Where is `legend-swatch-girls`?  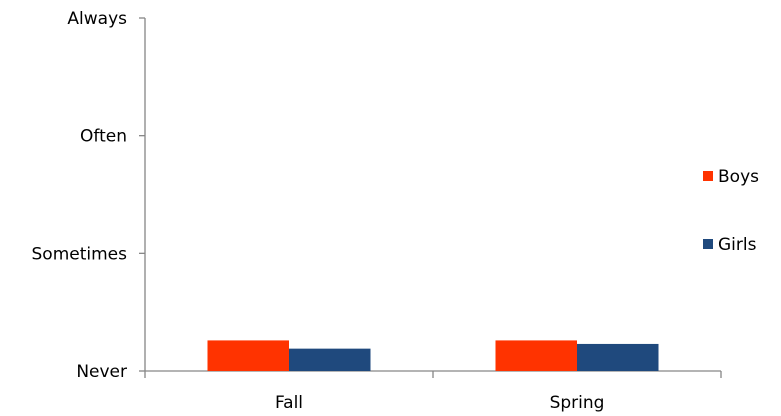 legend-swatch-girls is located at coordinates (708, 244).